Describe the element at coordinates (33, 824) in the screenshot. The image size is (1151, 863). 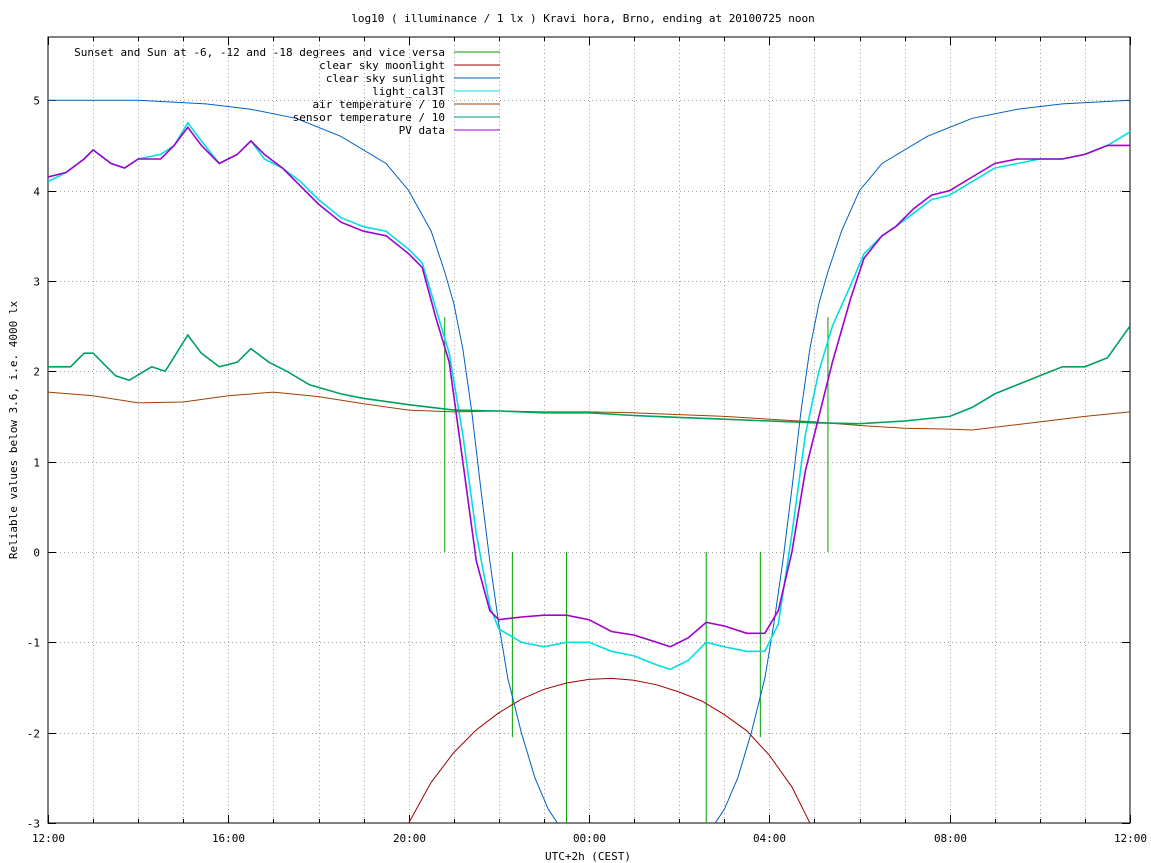
I see `y-tick-label: -3` at that location.